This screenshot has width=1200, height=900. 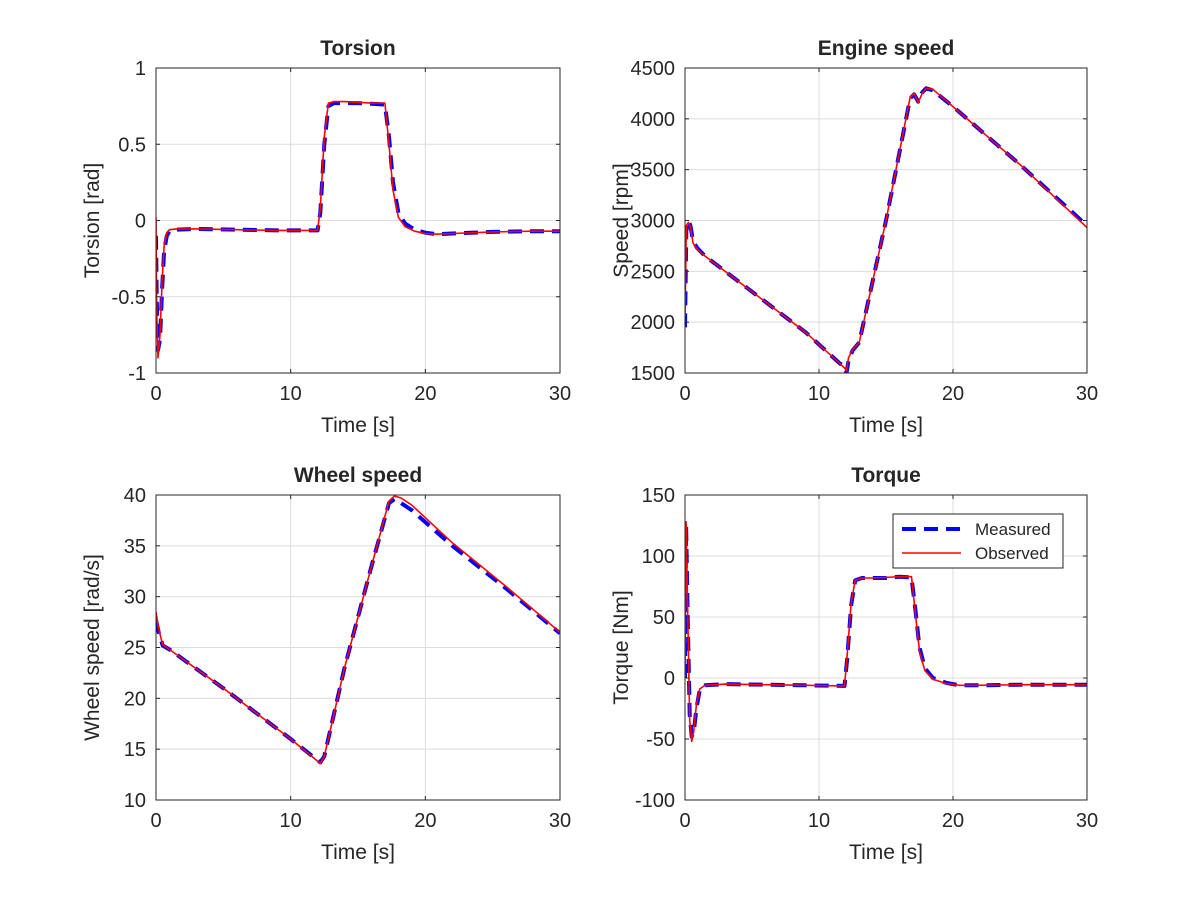 What do you see at coordinates (140, 69) in the screenshot?
I see `y-tick-label: 1` at bounding box center [140, 69].